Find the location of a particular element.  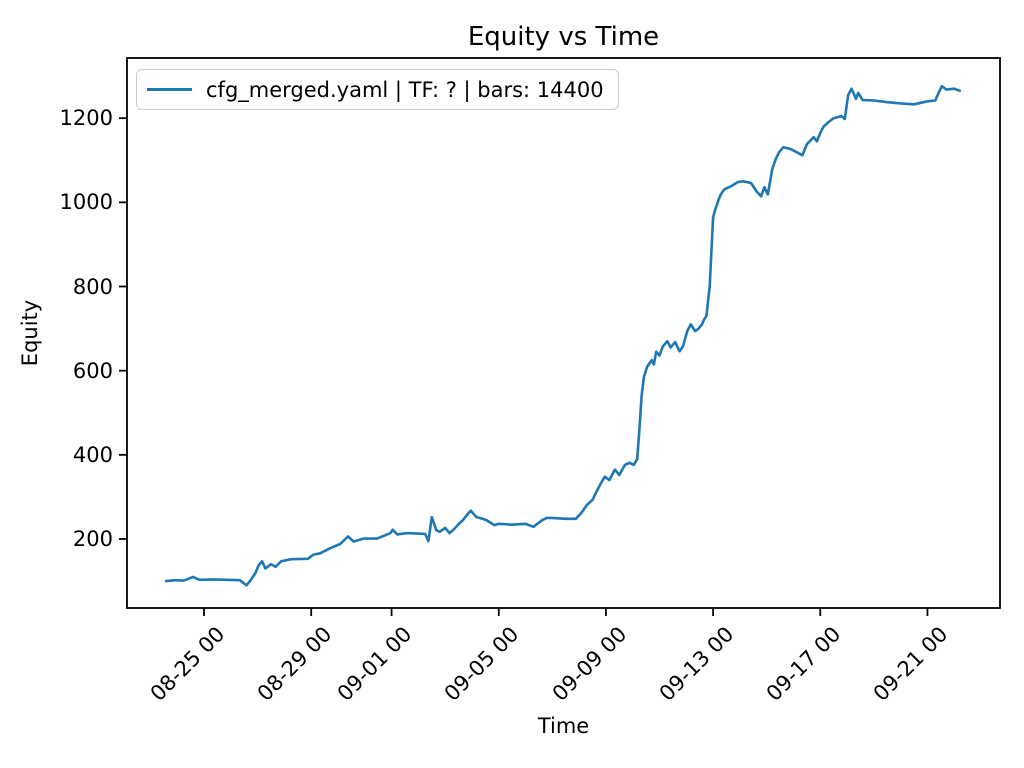

y-tick-label: 1200 is located at coordinates (86, 118).